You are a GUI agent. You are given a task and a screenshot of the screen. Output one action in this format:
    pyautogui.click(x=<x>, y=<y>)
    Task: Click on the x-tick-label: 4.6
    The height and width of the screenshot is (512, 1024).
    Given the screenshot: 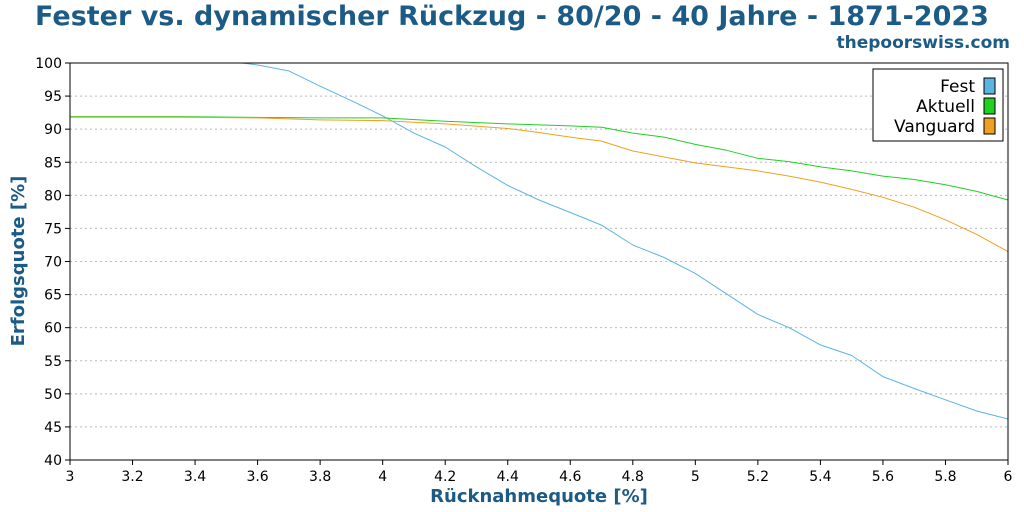 What is the action you would take?
    pyautogui.click(x=570, y=477)
    